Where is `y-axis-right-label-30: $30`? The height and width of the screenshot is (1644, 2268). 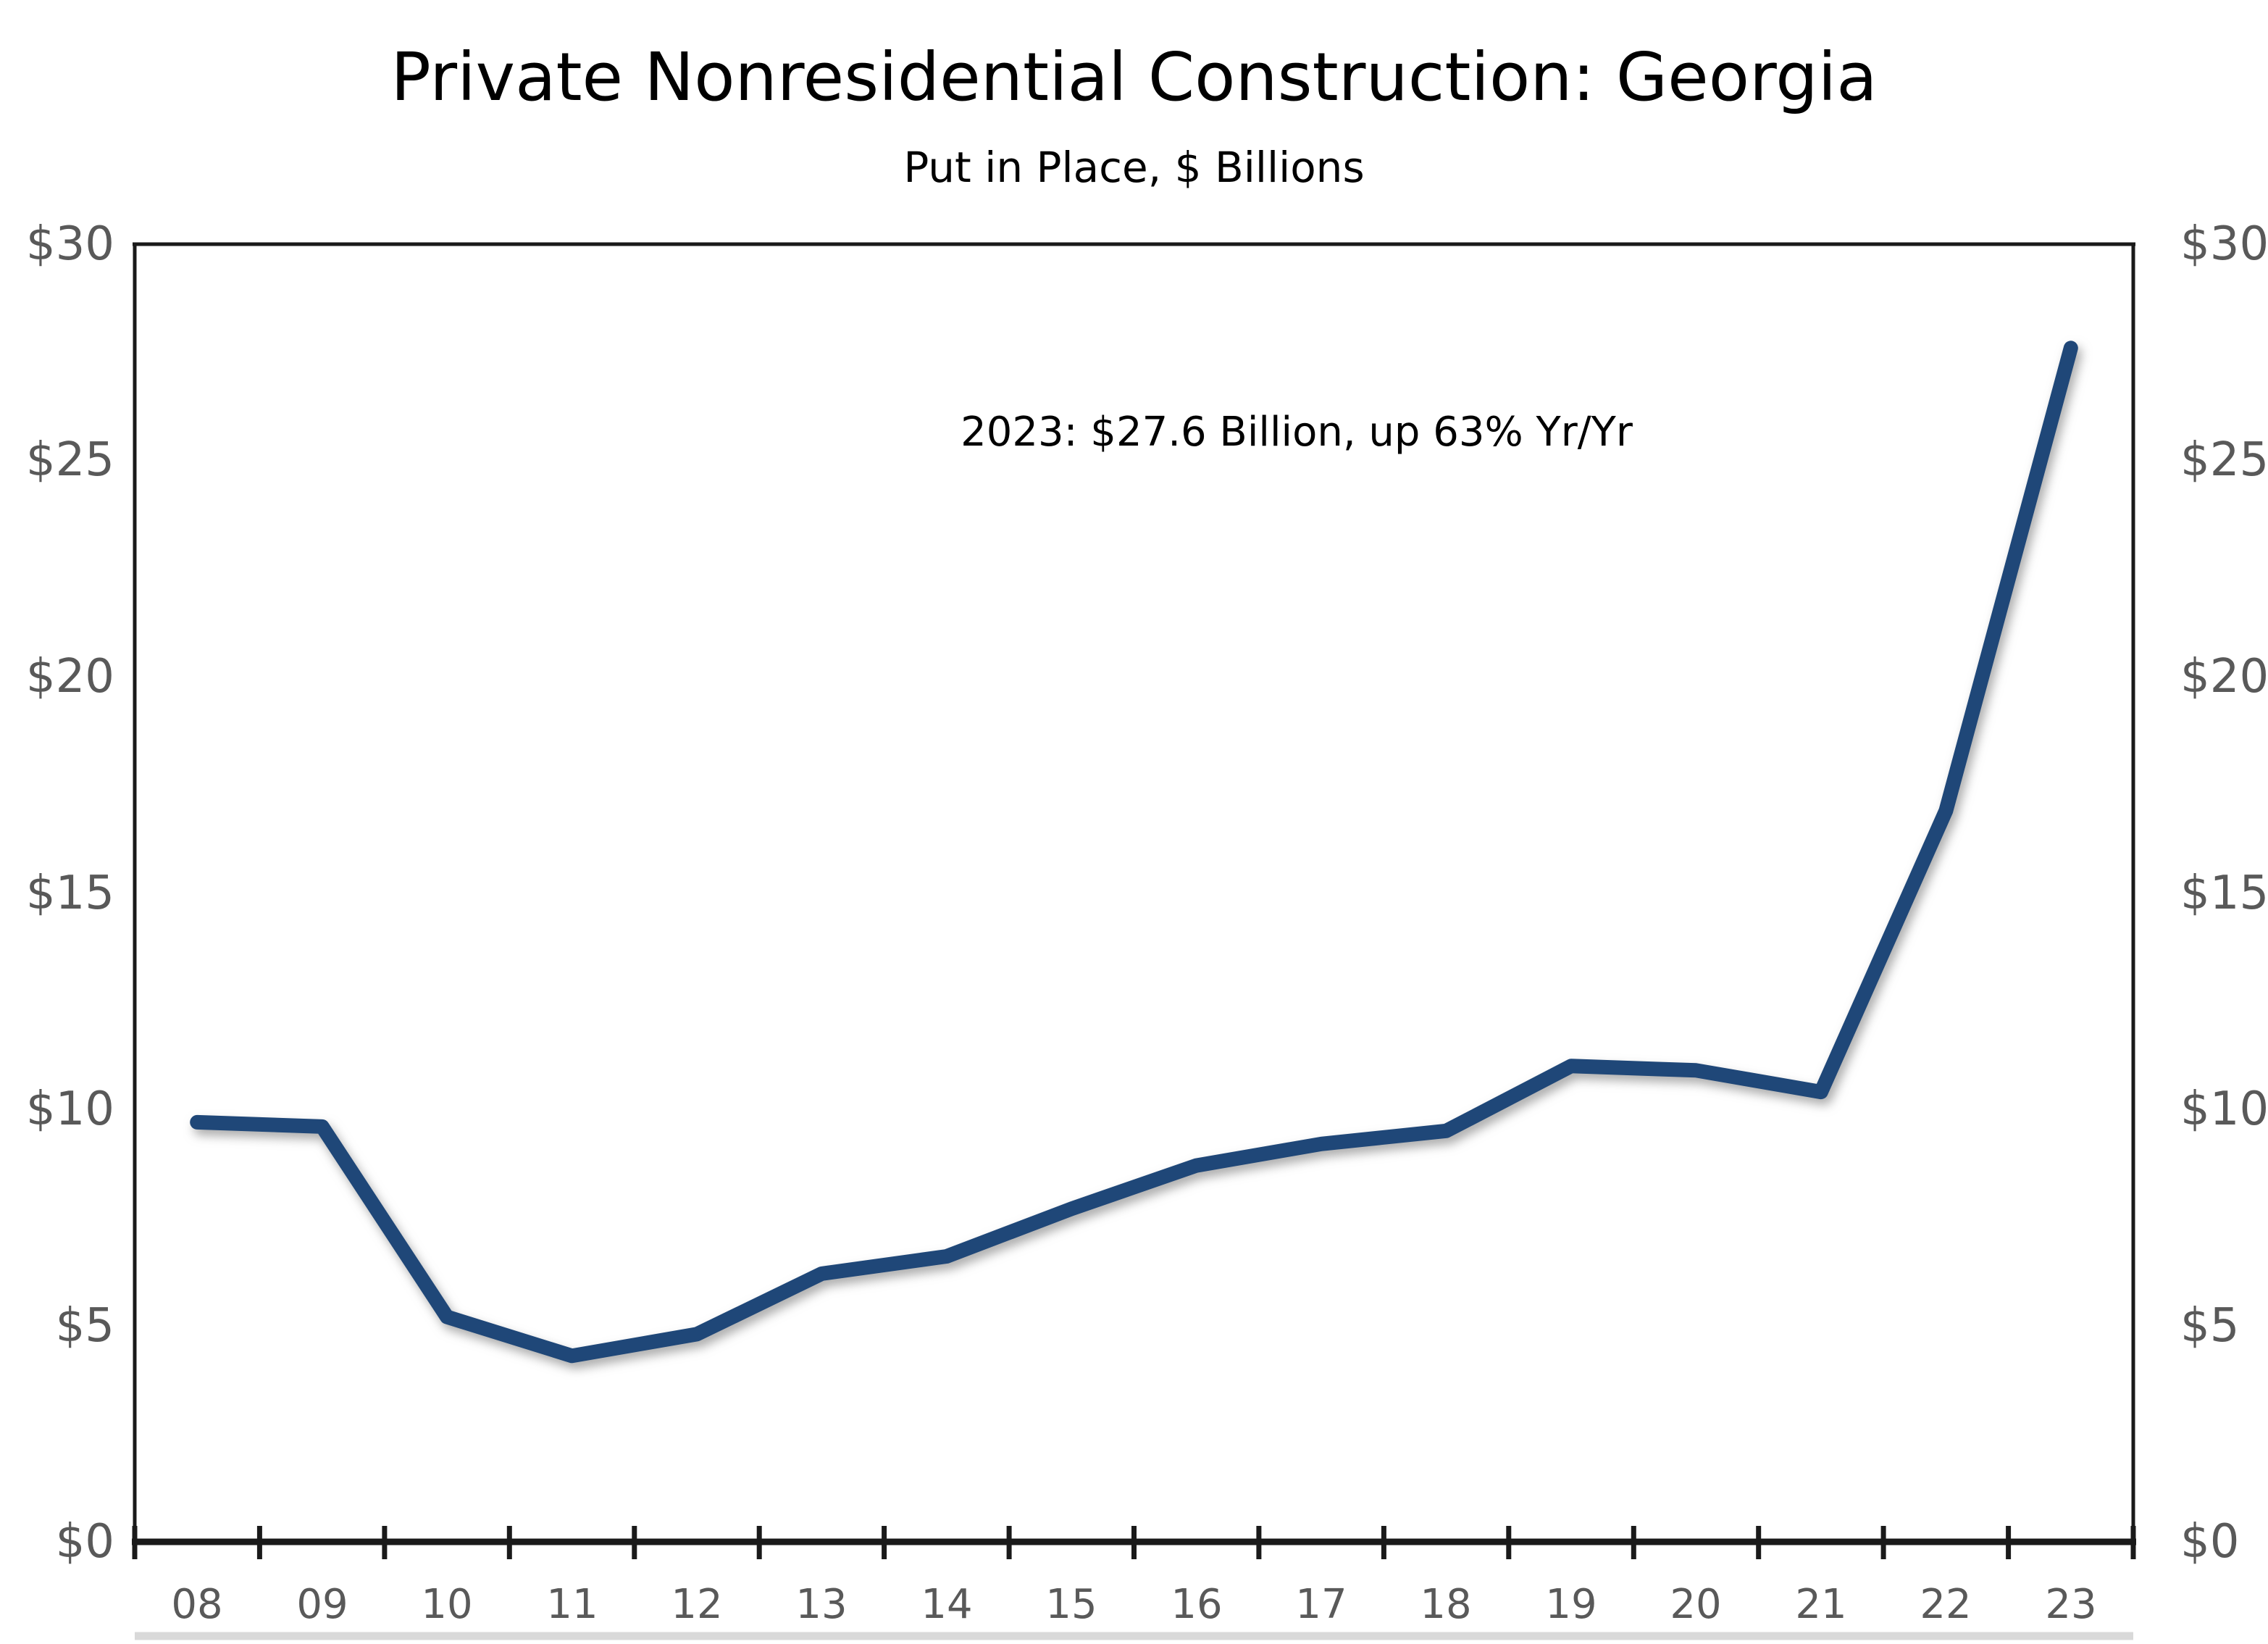
y-axis-right-label-30: $30 is located at coordinates (2224, 244).